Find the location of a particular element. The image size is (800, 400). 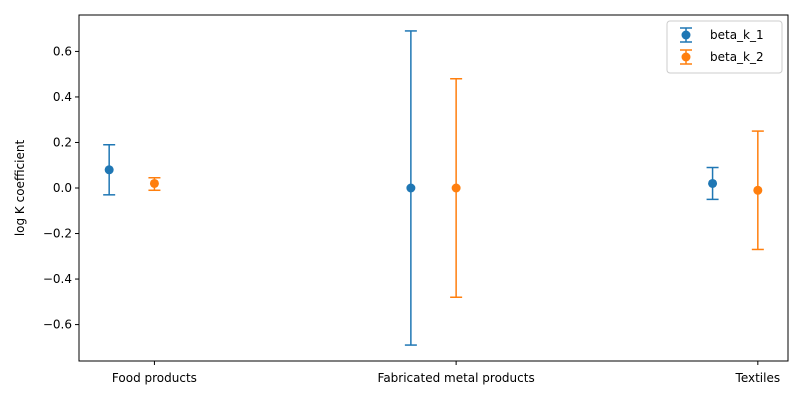

x-tick-label: Fabricated metal products is located at coordinates (456, 378).